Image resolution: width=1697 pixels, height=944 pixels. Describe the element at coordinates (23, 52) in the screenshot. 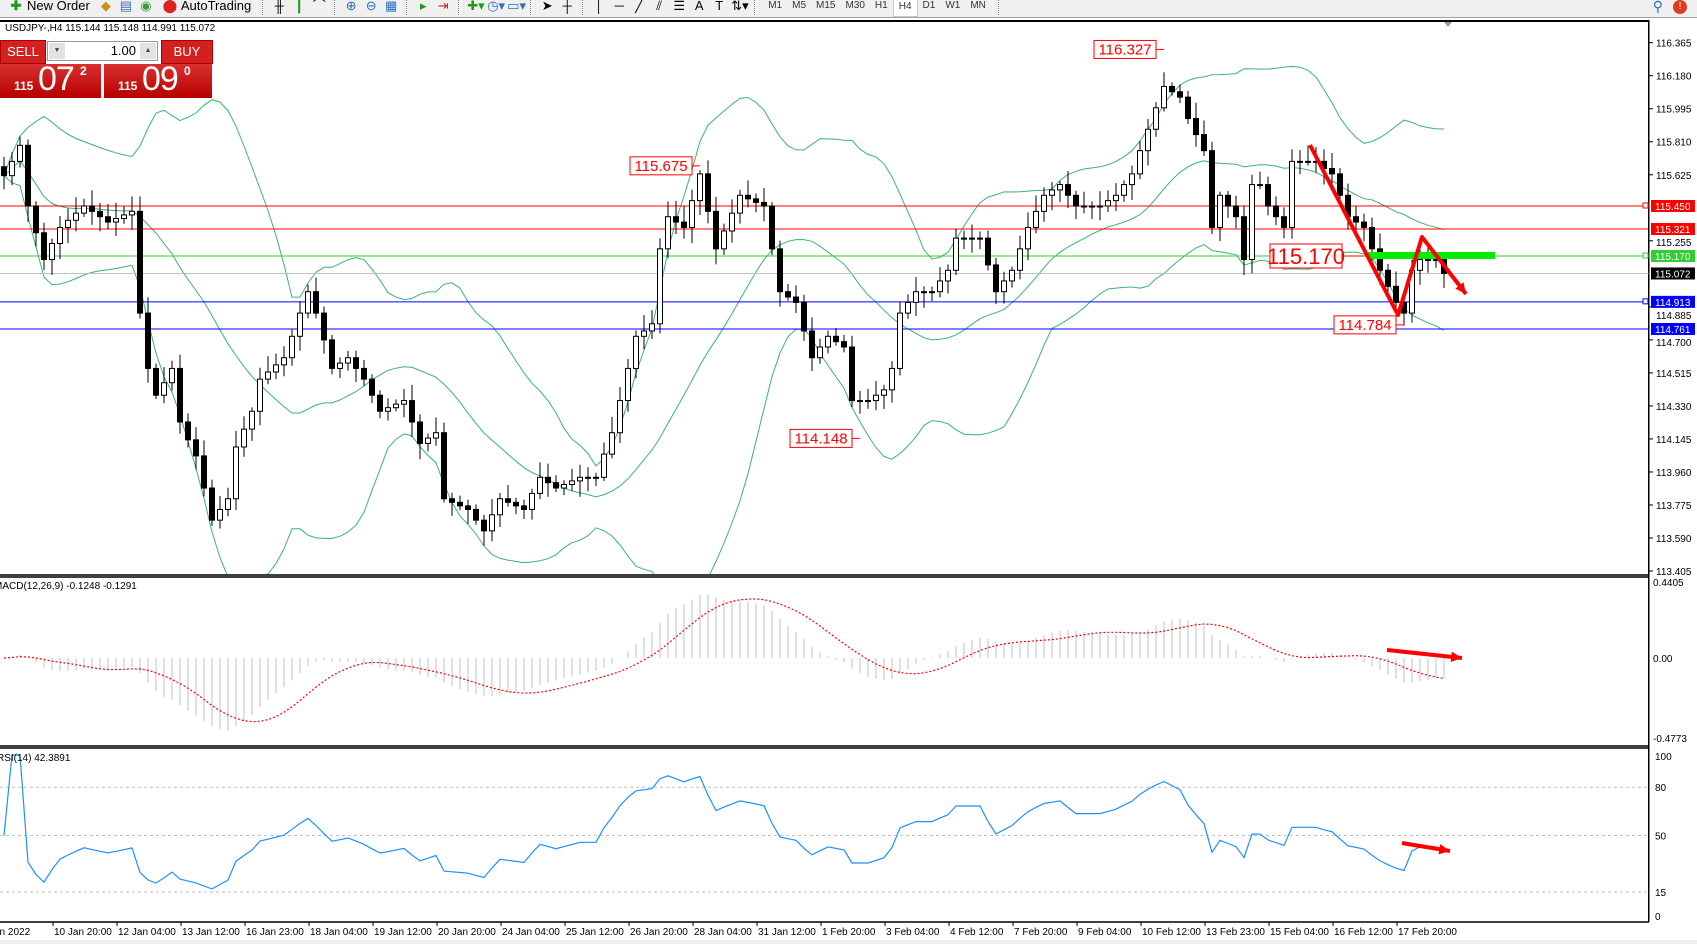

I see `sell-button: SELL` at that location.